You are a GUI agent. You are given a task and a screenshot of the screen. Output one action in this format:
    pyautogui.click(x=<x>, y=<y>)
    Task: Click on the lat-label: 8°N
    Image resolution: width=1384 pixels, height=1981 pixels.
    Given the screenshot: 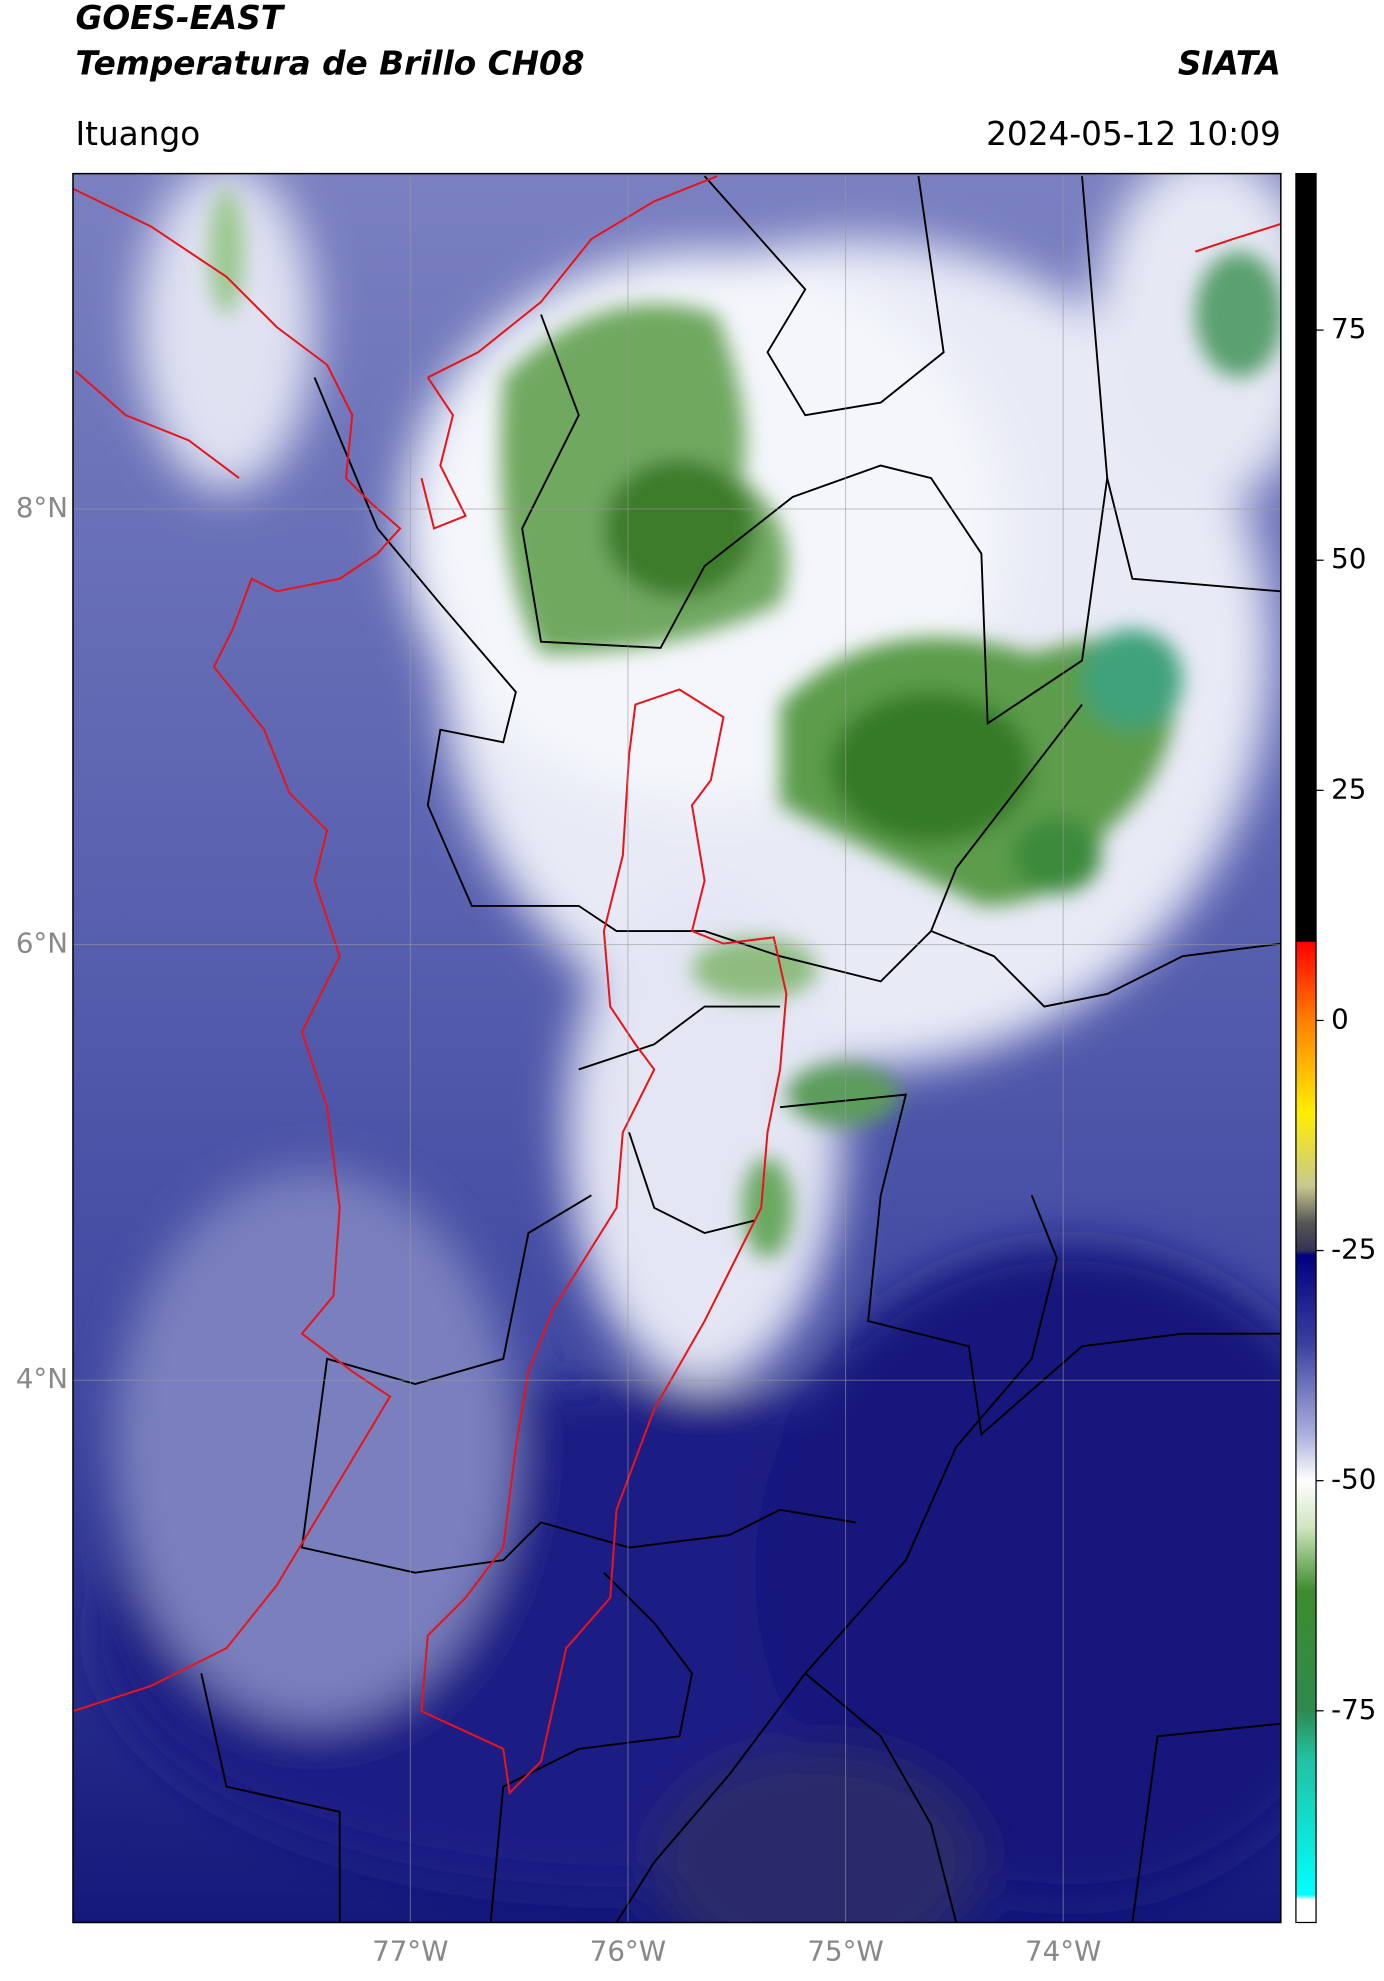 What is the action you would take?
    pyautogui.click(x=42, y=507)
    